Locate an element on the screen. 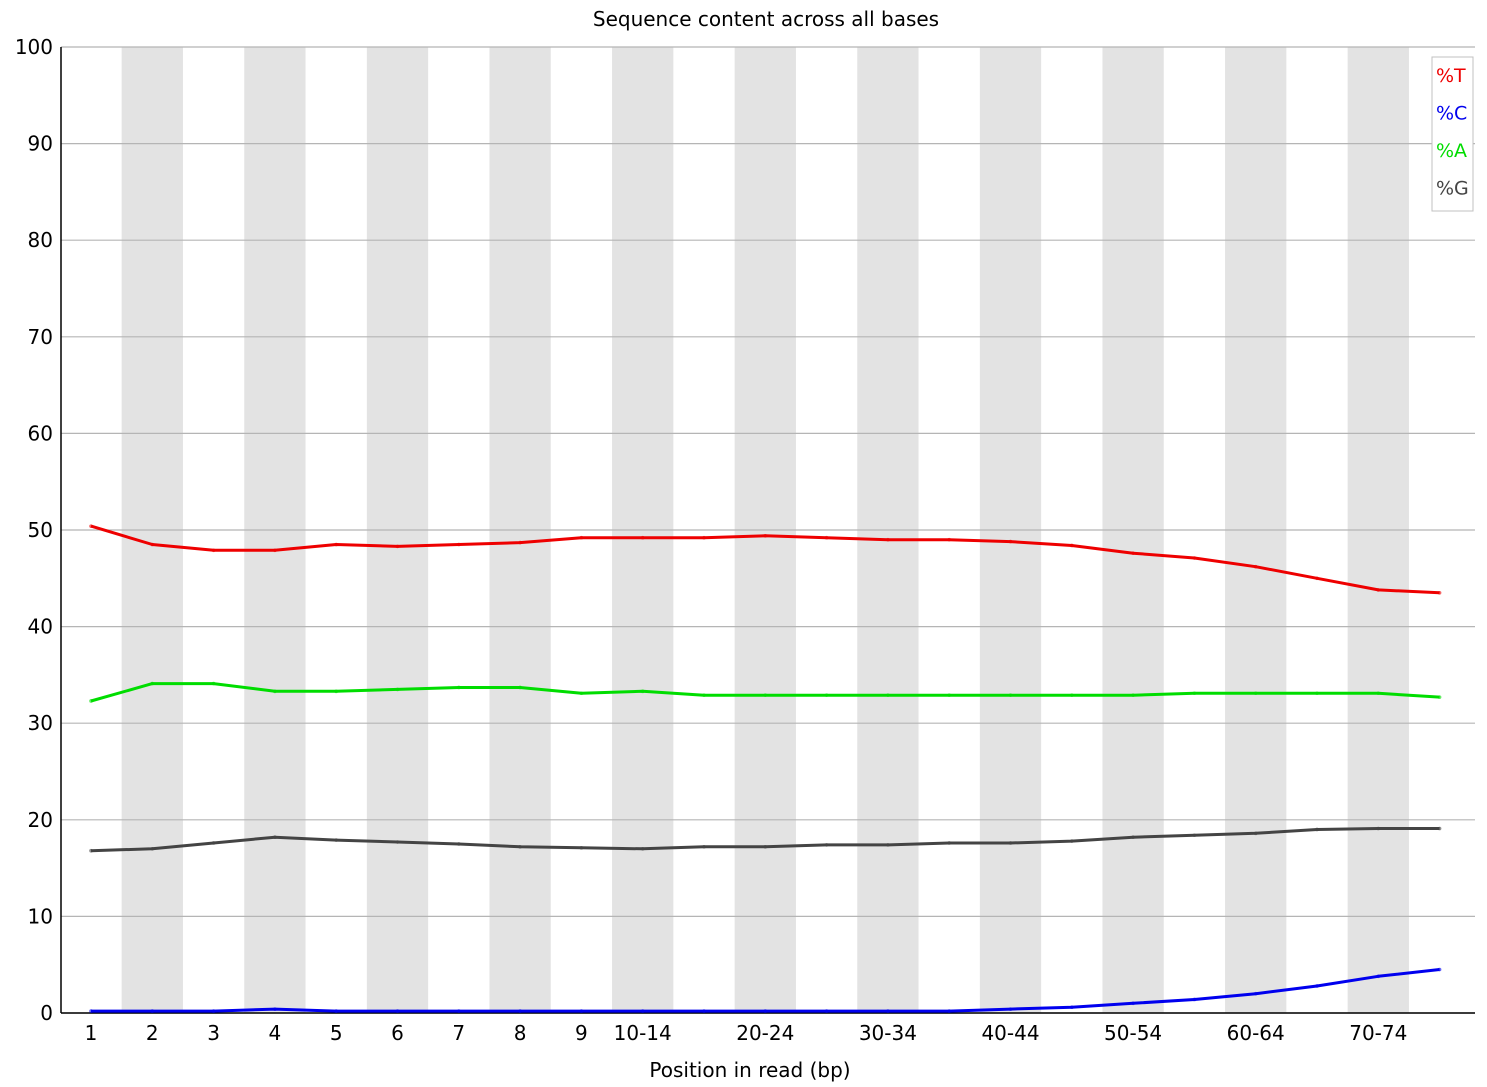 The image size is (1487, 1087). y-tick-labels: 0 10 20 30 40 50 60 70 80 90 100 is located at coordinates (34, 530).